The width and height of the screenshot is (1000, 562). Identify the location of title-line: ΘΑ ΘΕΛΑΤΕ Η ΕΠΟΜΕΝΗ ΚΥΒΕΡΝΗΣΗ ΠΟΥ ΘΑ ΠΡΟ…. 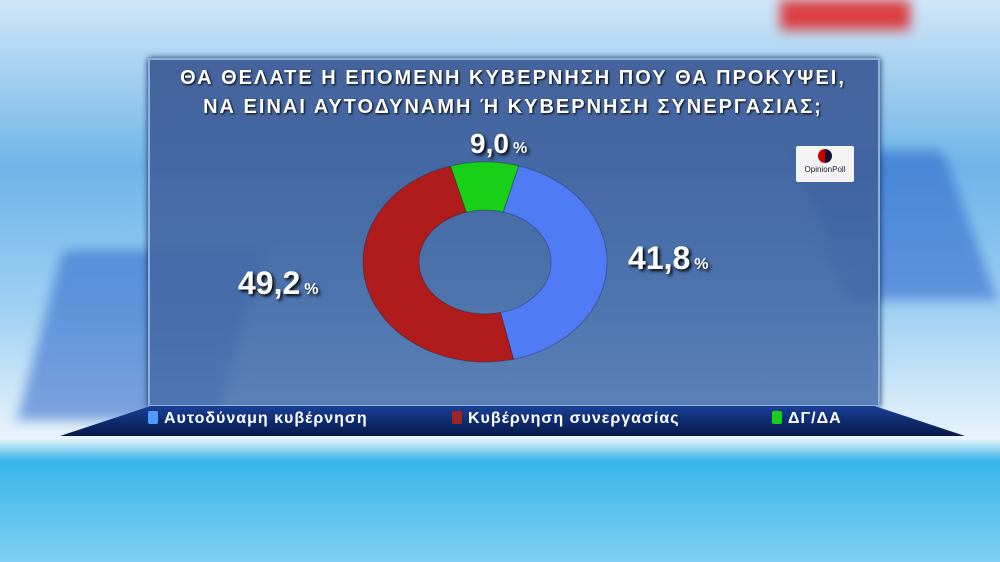
(513, 78).